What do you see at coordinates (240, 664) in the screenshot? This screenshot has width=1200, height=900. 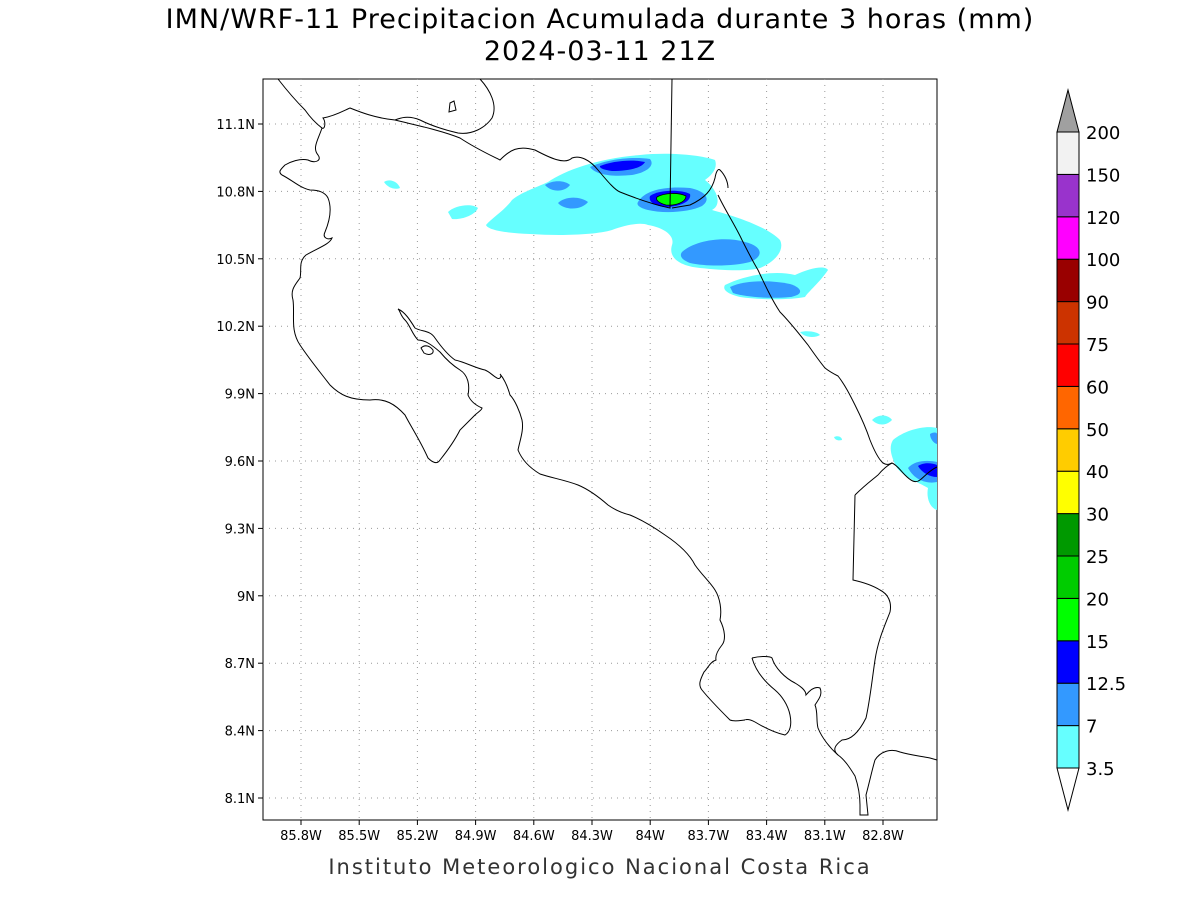 I see `lat-tick-label: 8.7N` at bounding box center [240, 664].